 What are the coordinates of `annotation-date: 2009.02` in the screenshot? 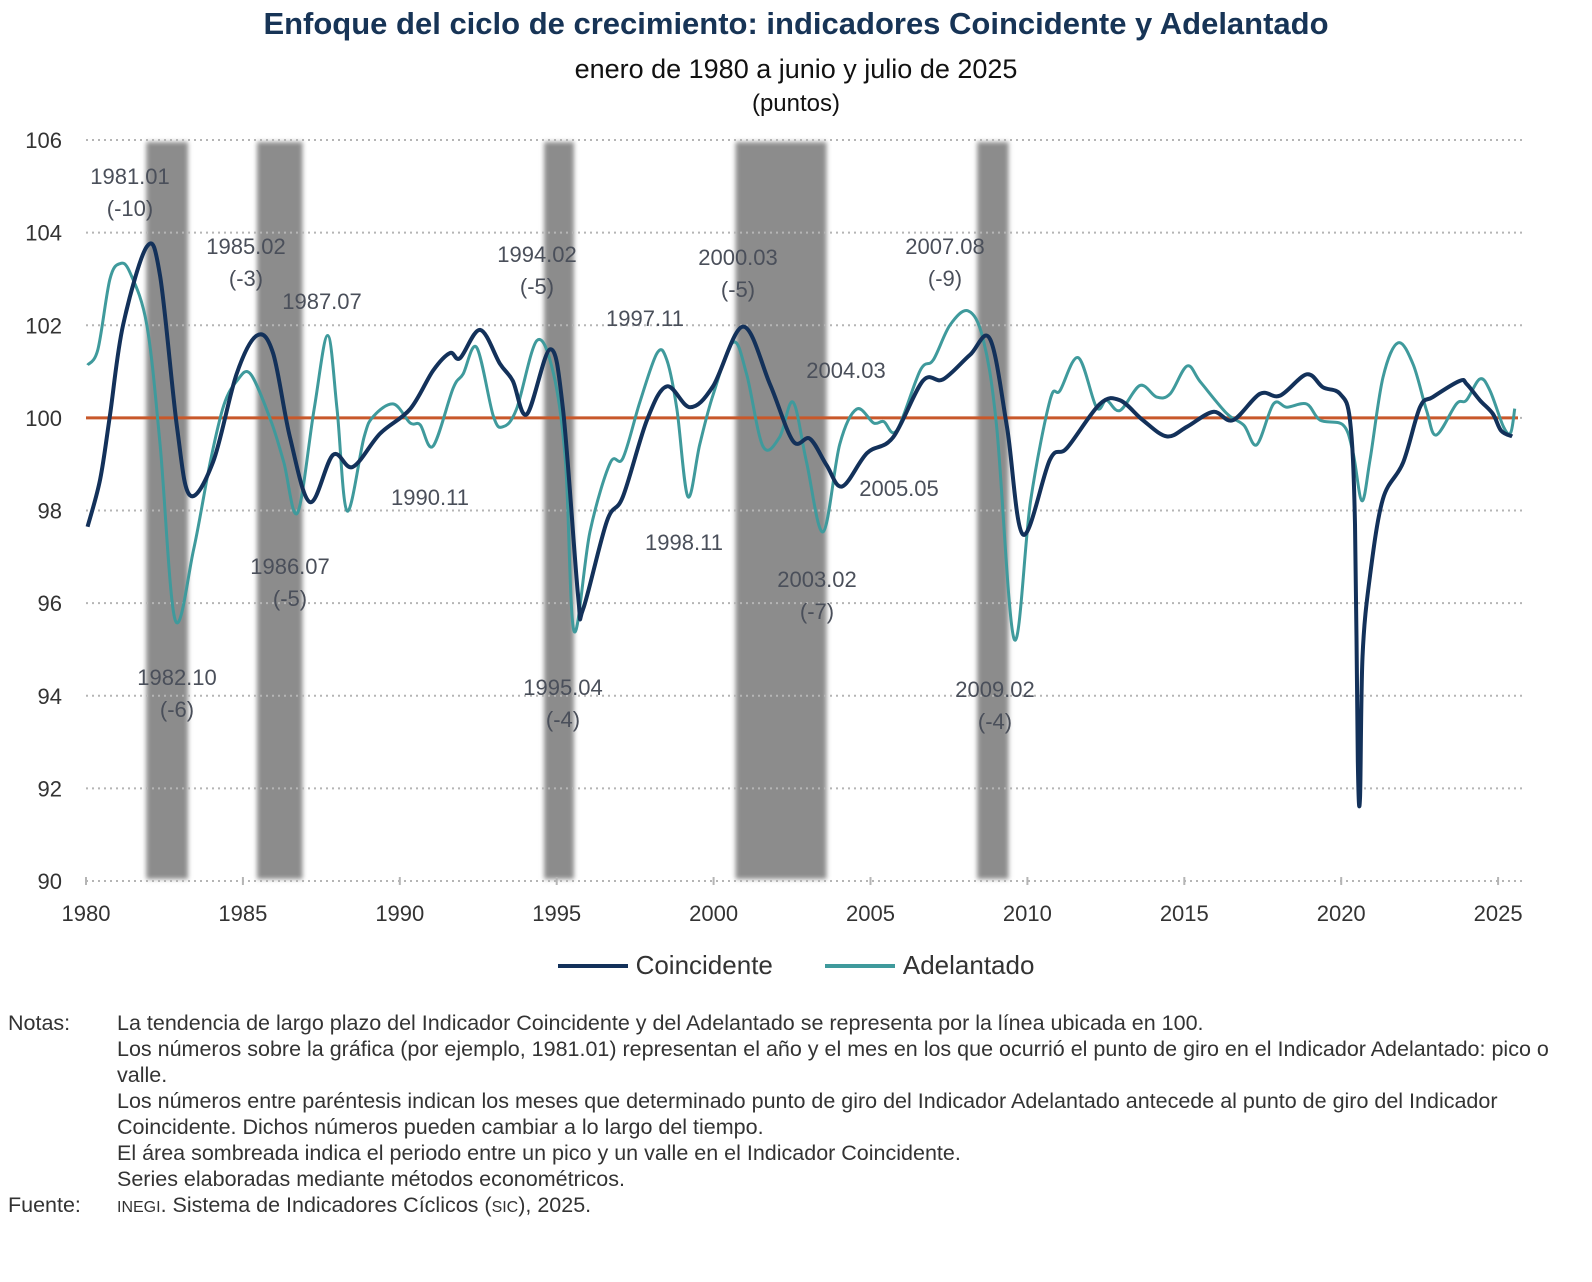 It's located at (995, 689).